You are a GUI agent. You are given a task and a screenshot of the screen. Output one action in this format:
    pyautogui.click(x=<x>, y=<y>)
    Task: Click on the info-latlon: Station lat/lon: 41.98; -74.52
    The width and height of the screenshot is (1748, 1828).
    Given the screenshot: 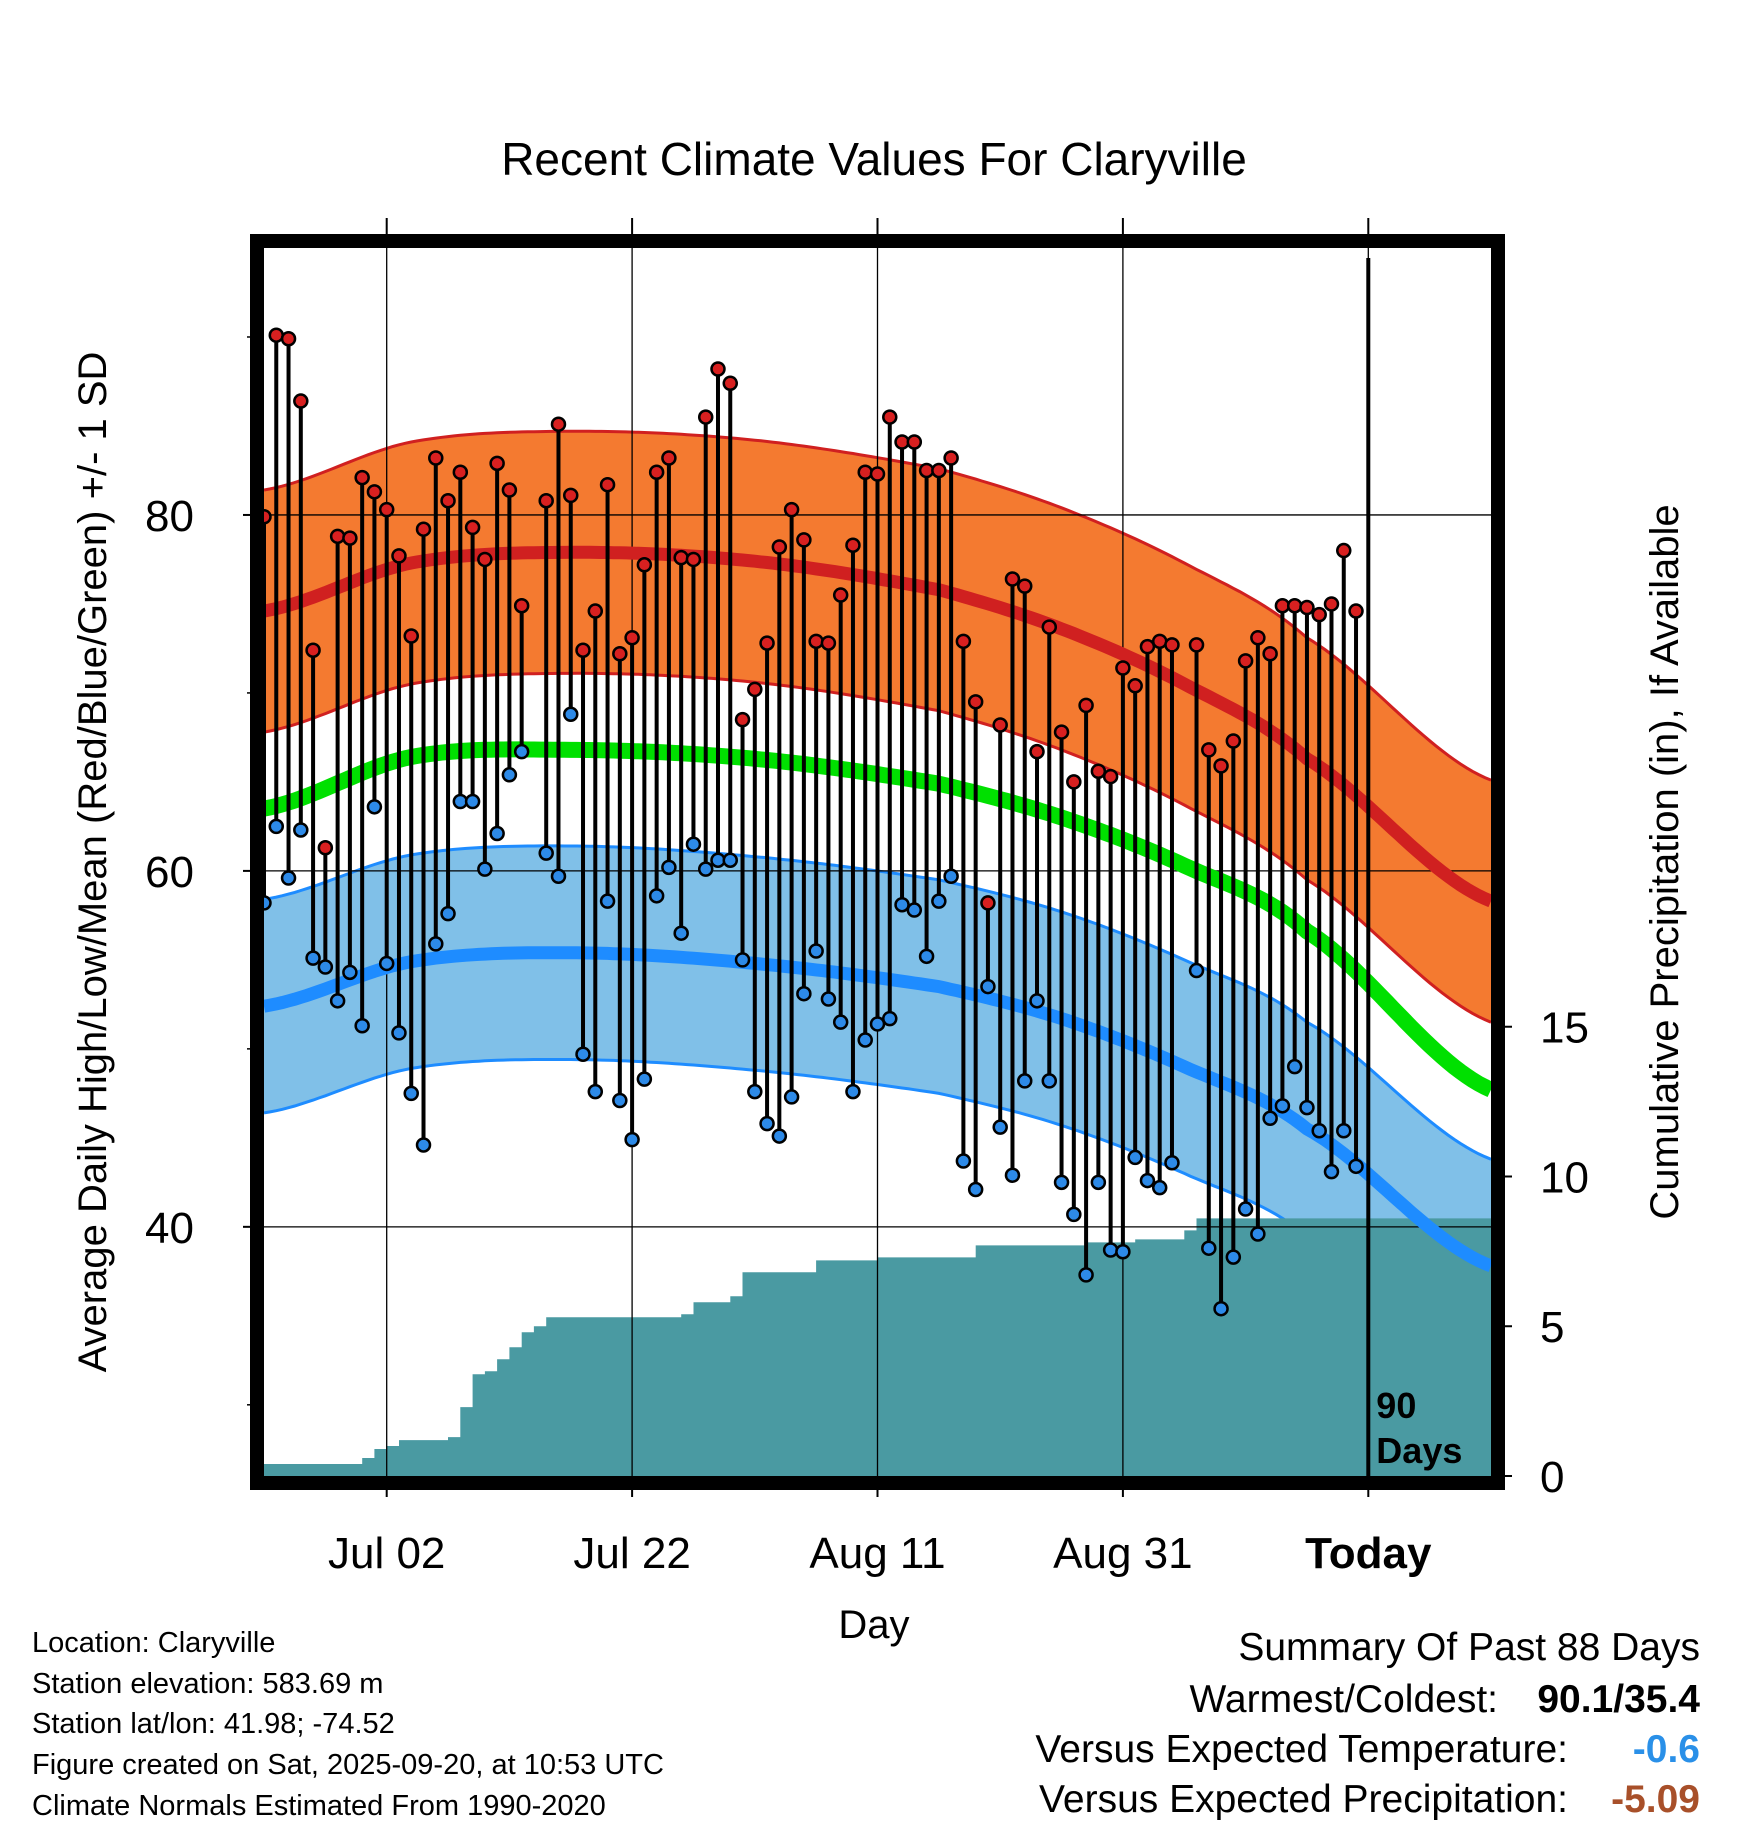 What is the action you would take?
    pyautogui.click(x=213, y=1724)
    